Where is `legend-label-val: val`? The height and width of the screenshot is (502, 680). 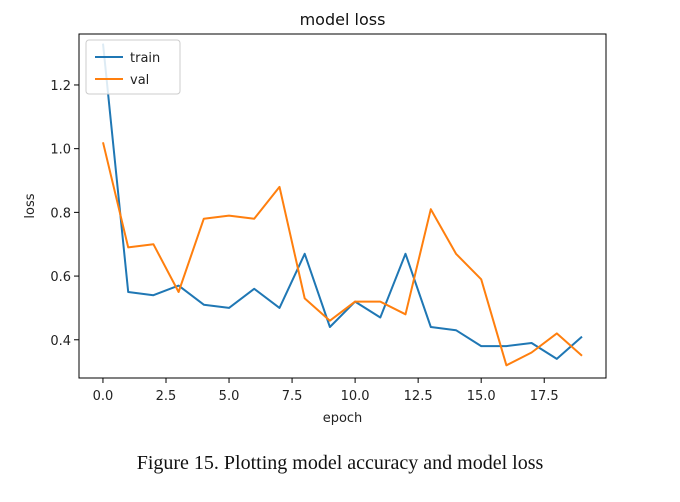
legend-label-val: val is located at coordinates (139, 80).